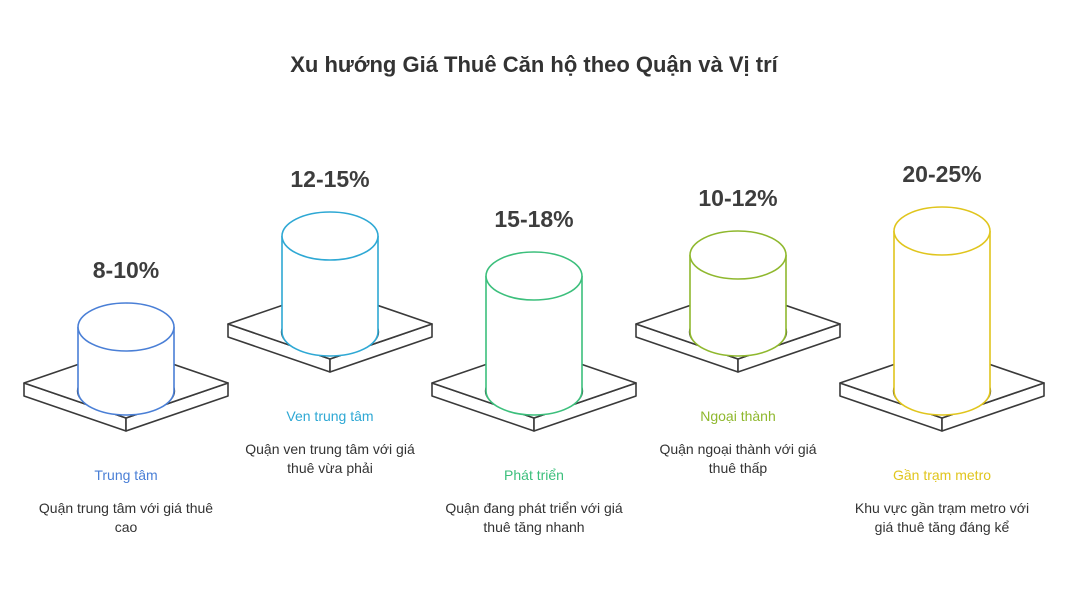 The image size is (1068, 608). What do you see at coordinates (534, 475) in the screenshot?
I see `category-label: Phát triển` at bounding box center [534, 475].